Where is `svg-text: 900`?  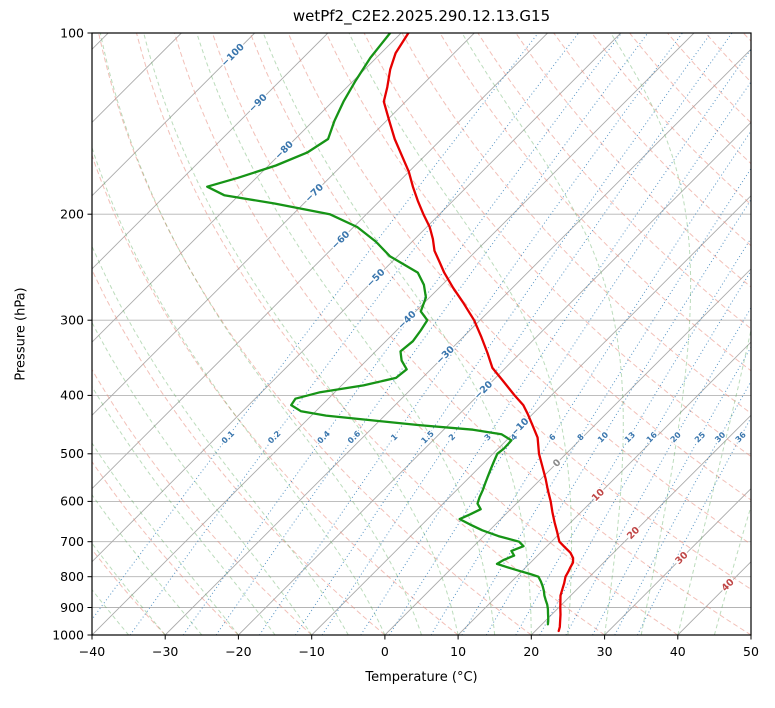 svg-text: 900 is located at coordinates (72, 607).